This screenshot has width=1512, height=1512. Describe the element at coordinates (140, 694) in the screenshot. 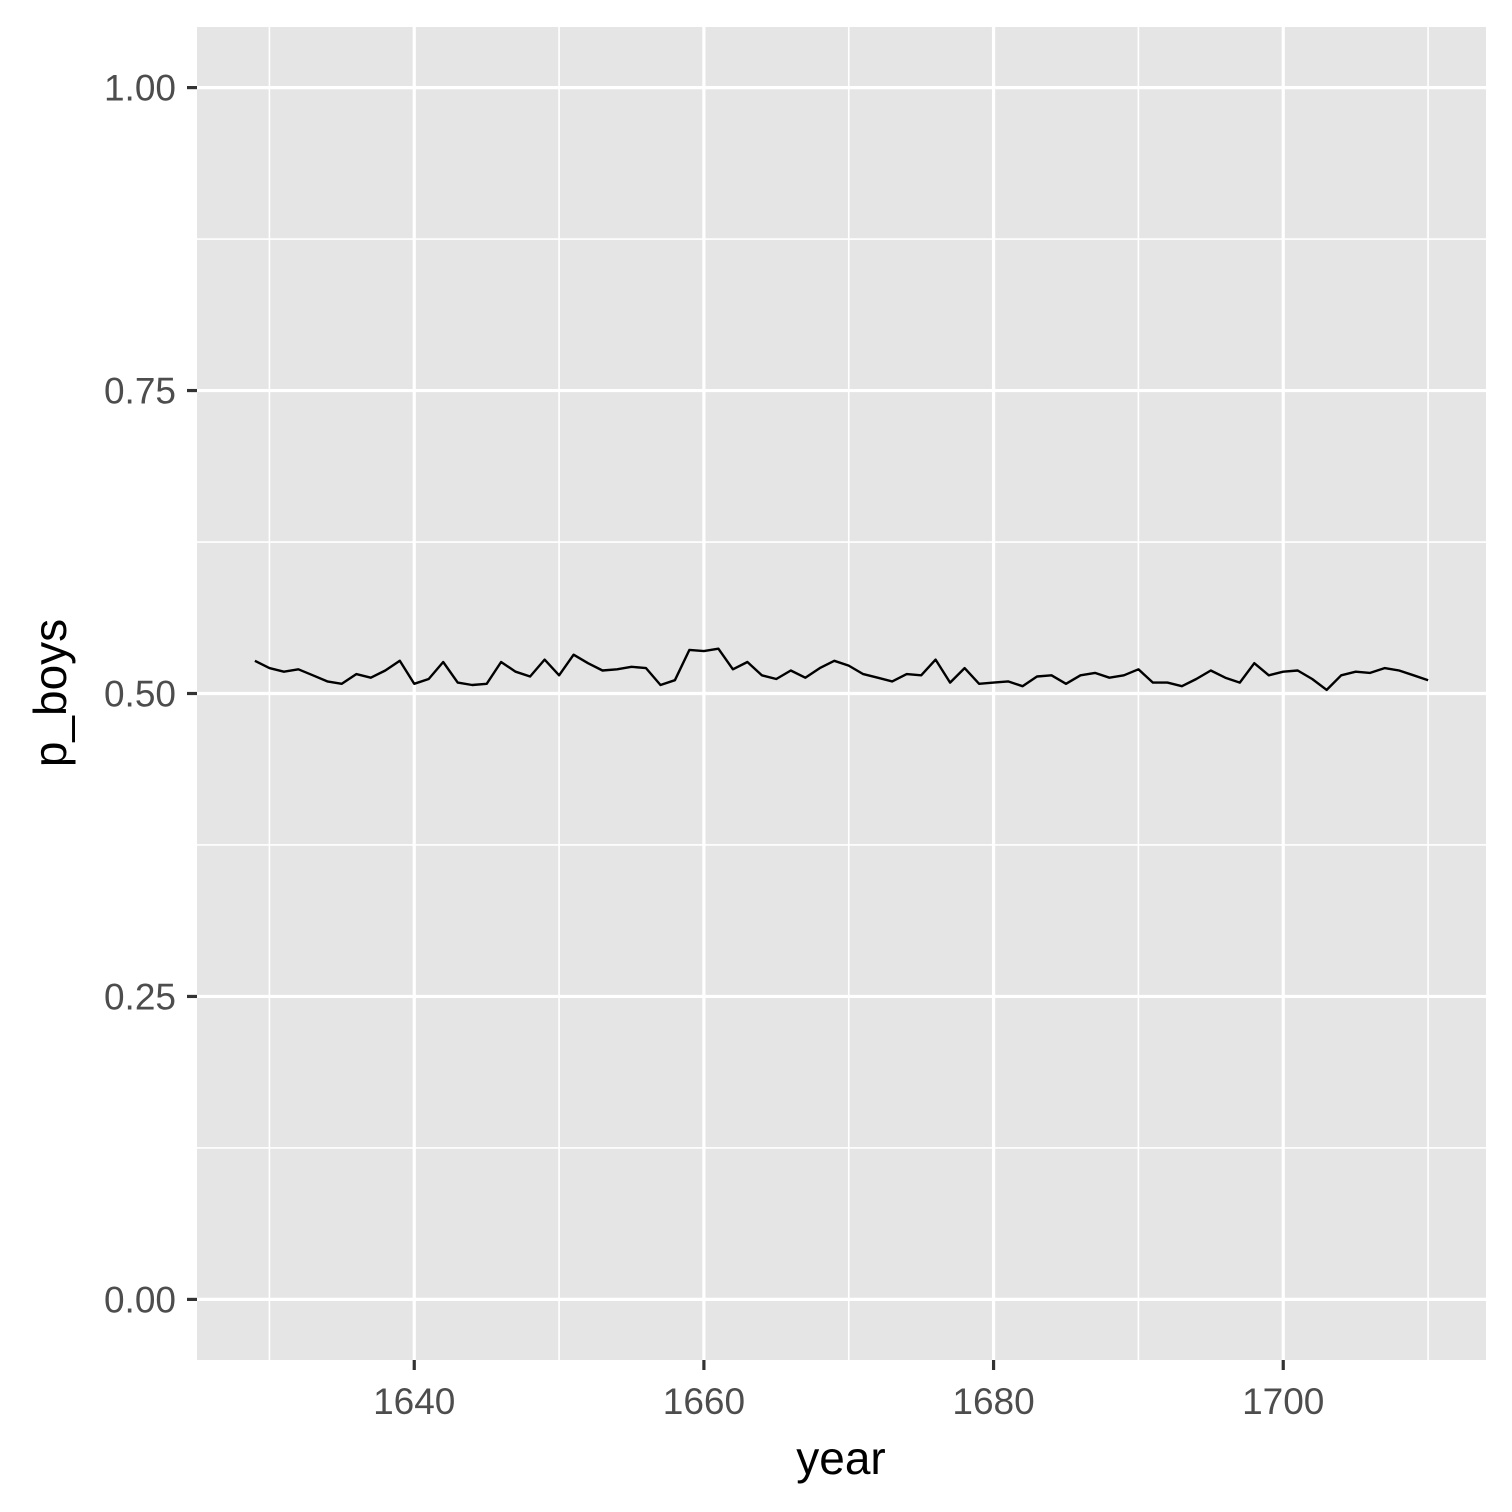

I see `y-tick-label: 0.50` at that location.